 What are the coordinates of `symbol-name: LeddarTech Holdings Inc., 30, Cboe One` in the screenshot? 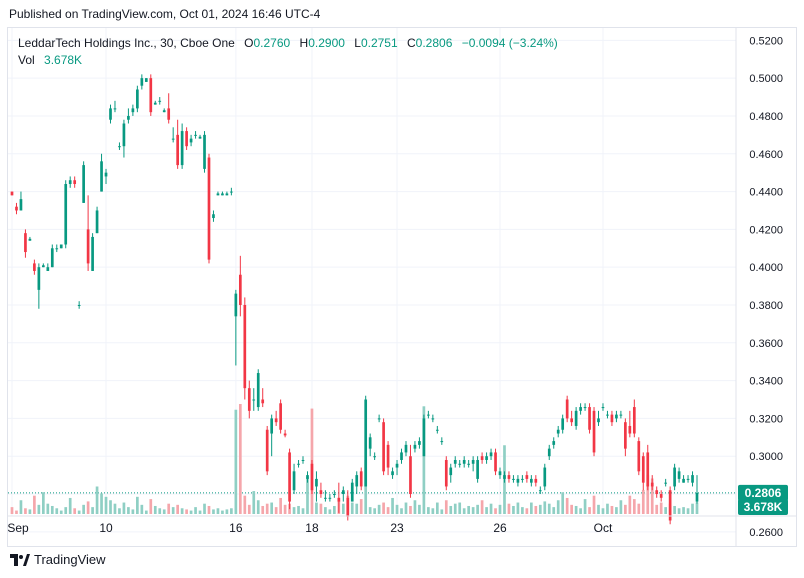 It's located at (126, 43).